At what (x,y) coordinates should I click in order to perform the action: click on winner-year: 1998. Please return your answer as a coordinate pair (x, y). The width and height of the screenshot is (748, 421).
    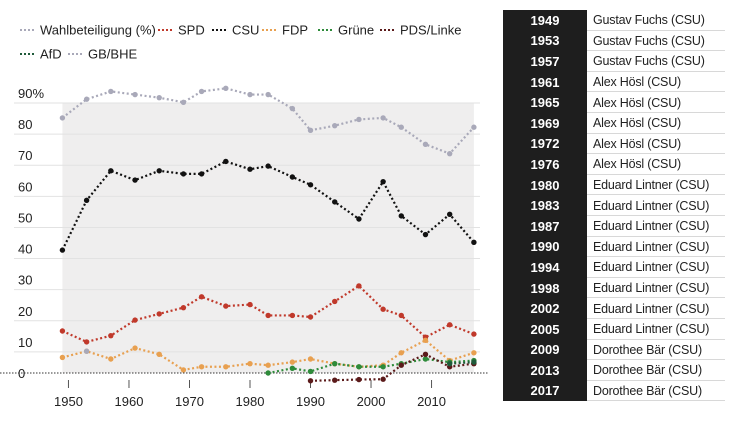
    Looking at the image, I should click on (545, 288).